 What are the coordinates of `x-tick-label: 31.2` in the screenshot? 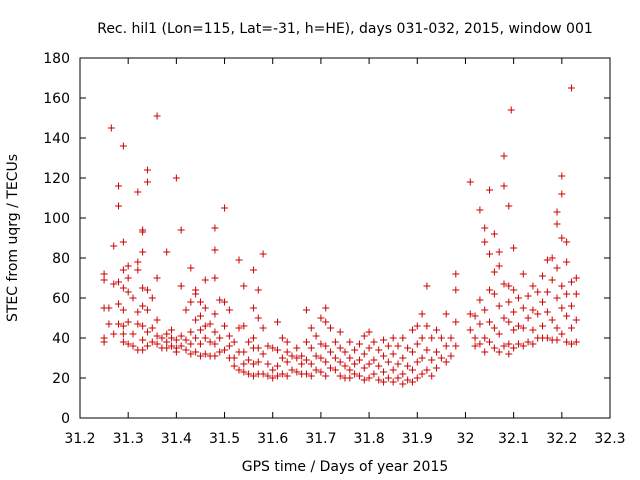 It's located at (79, 439).